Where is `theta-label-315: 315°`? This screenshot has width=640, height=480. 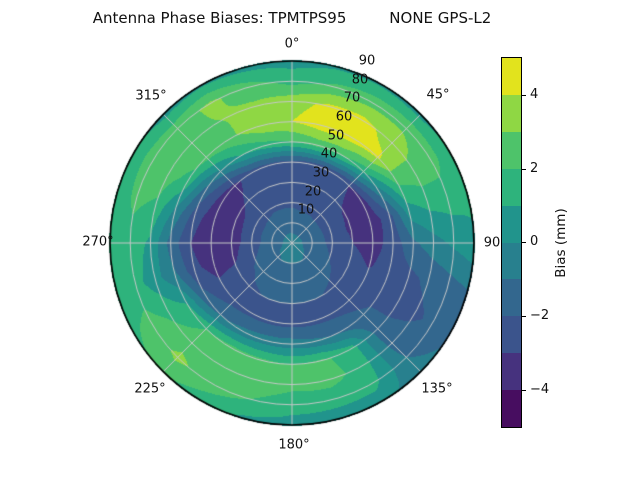
theta-label-315: 315° is located at coordinates (151, 96).